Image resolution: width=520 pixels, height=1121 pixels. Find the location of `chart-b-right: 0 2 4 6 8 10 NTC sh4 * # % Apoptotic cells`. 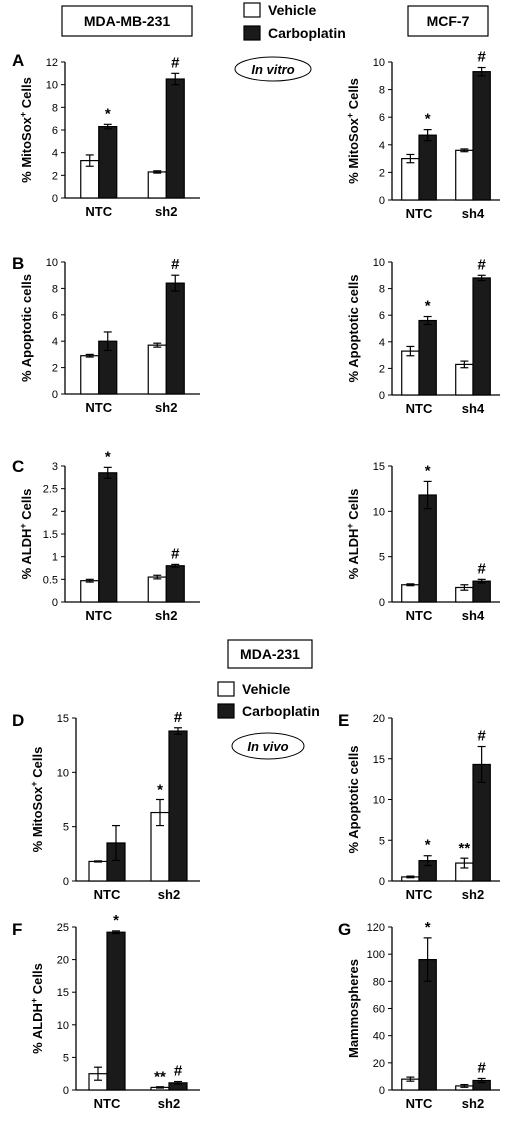

chart-b-right: 0 2 4 6 8 10 NTC sh4 * # % Apoptotic cells is located at coordinates (423, 336).